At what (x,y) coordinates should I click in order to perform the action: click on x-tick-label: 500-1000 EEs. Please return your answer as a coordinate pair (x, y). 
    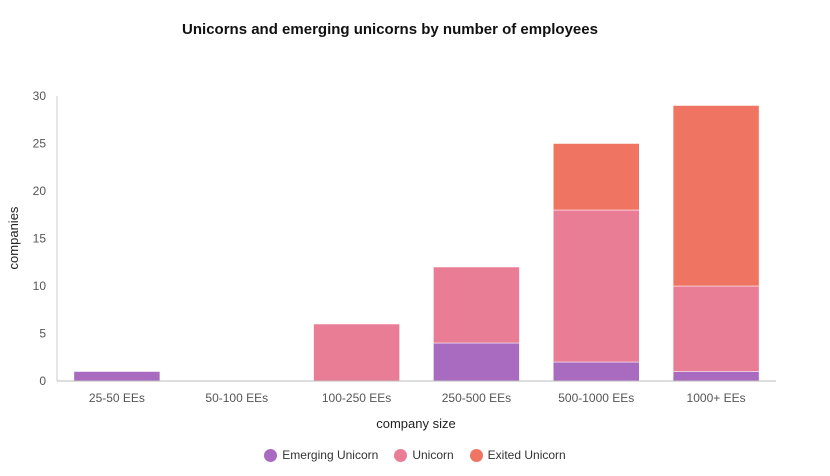
    Looking at the image, I should click on (596, 398).